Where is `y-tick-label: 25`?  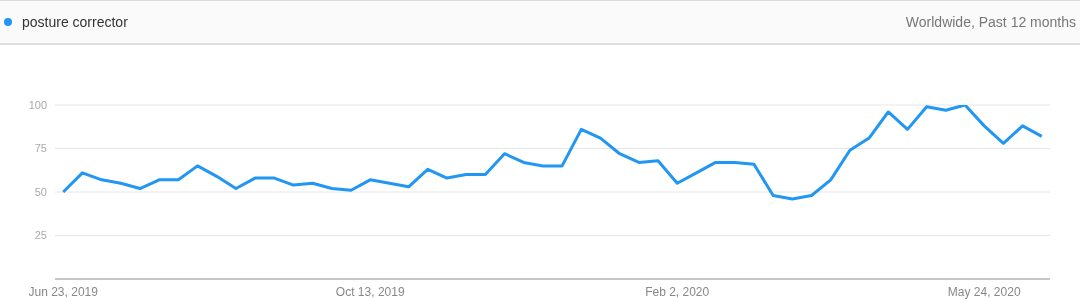 y-tick-label: 25 is located at coordinates (40, 235).